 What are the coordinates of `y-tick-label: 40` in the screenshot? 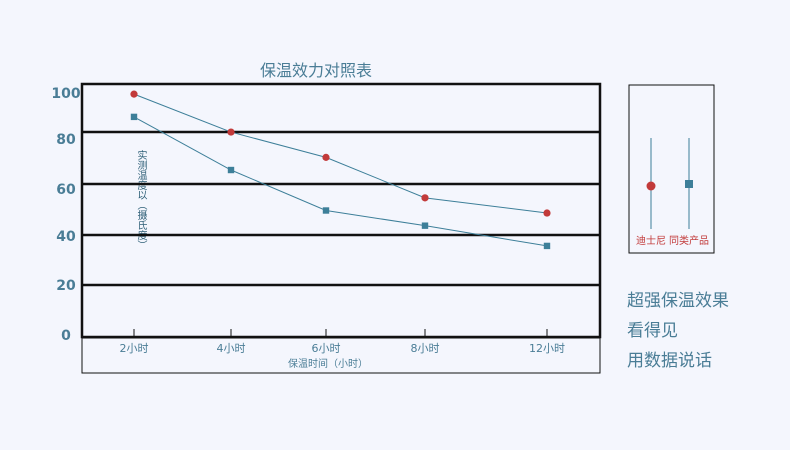 It's located at (66, 237).